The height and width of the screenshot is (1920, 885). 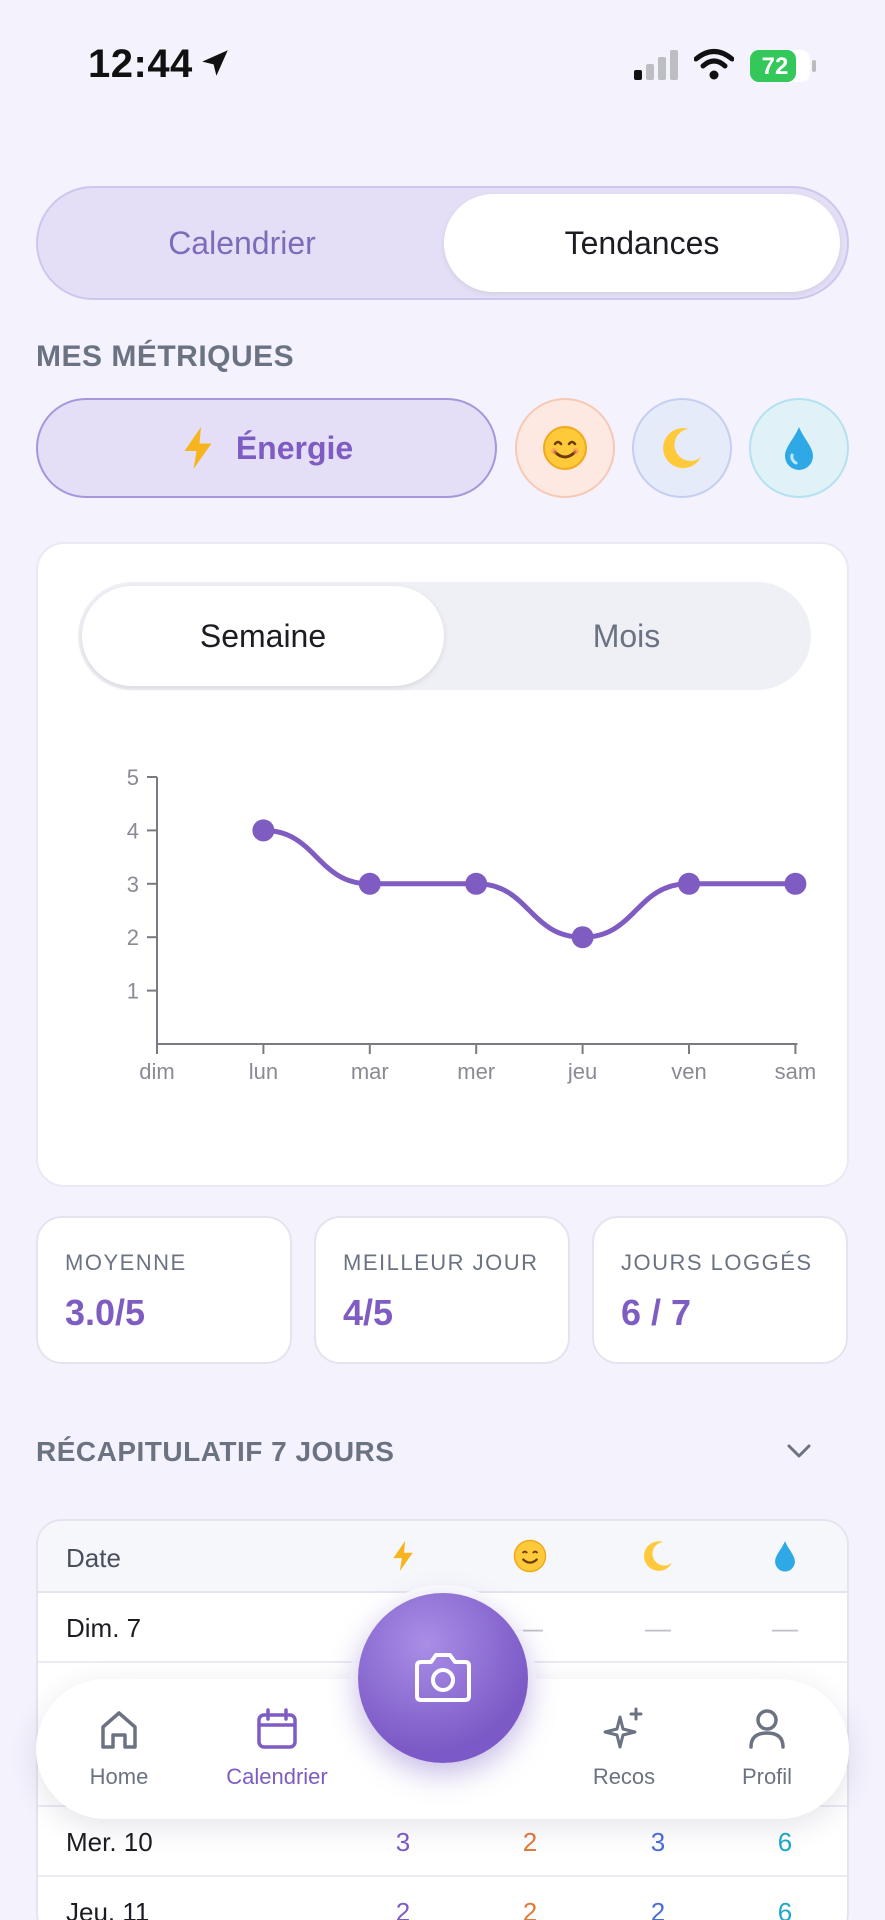 What do you see at coordinates (403, 1908) in the screenshot?
I see `row-energy-value: 2` at bounding box center [403, 1908].